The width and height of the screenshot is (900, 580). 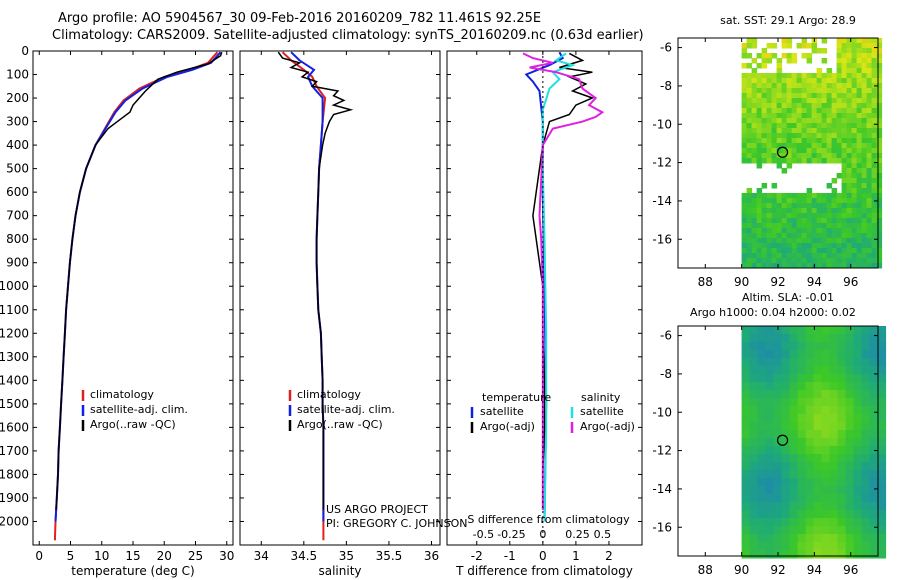 I want to click on temperature-xtick-label: 15, so click(x=132, y=556).